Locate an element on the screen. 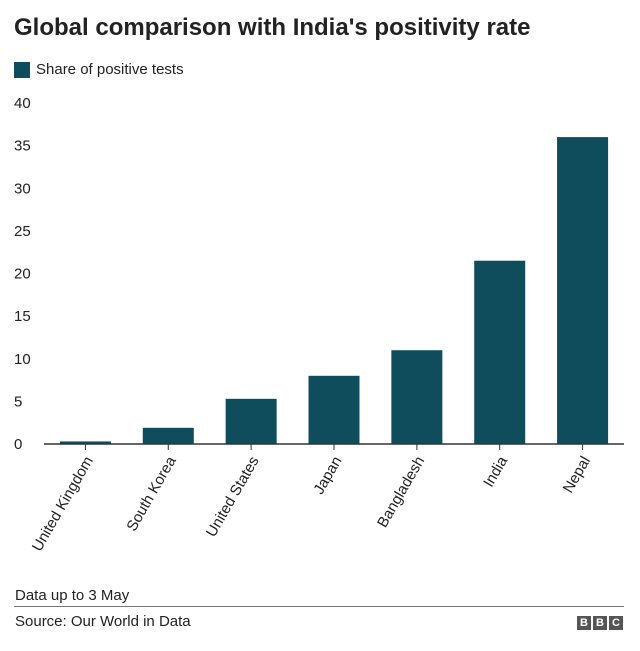 Image resolution: width=640 pixels, height=651 pixels. x-tick-label: Nepal is located at coordinates (577, 475).